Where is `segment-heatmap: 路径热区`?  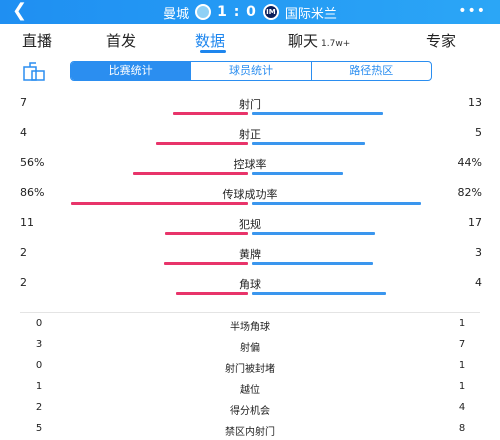
segment-heatmap: 路径热区 is located at coordinates (371, 70).